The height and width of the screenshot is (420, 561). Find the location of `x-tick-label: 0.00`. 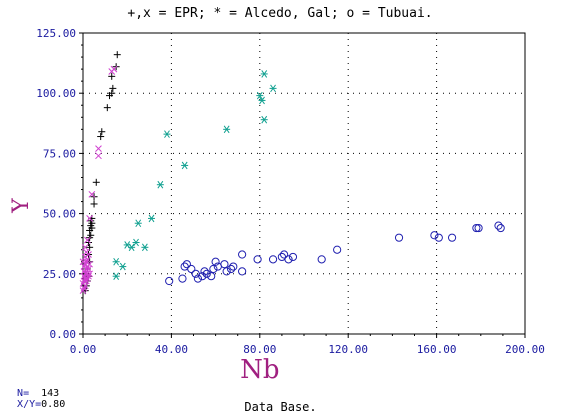

x-tick-label: 0.00 is located at coordinates (83, 349).